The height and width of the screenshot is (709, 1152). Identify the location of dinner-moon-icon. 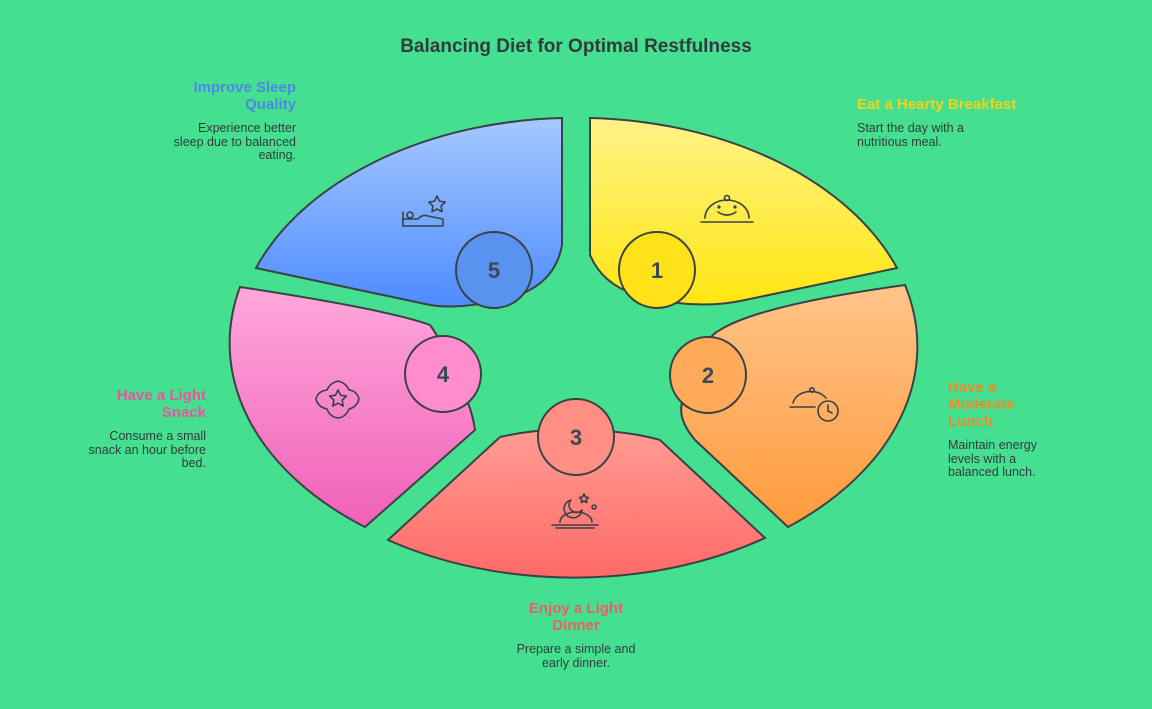
(575, 511).